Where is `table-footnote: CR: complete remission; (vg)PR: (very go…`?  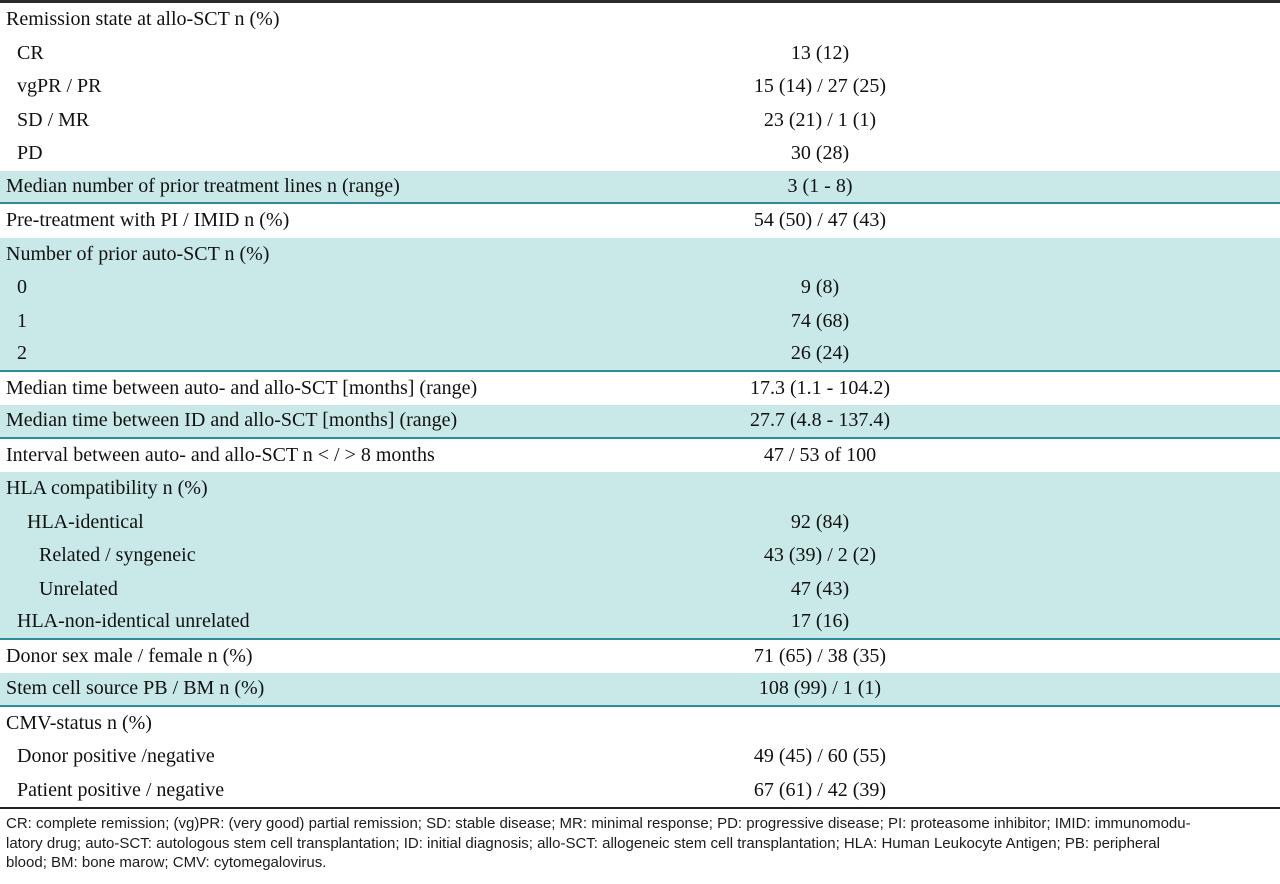 table-footnote: CR: complete remission; (vg)PR: (very go… is located at coordinates (640, 841).